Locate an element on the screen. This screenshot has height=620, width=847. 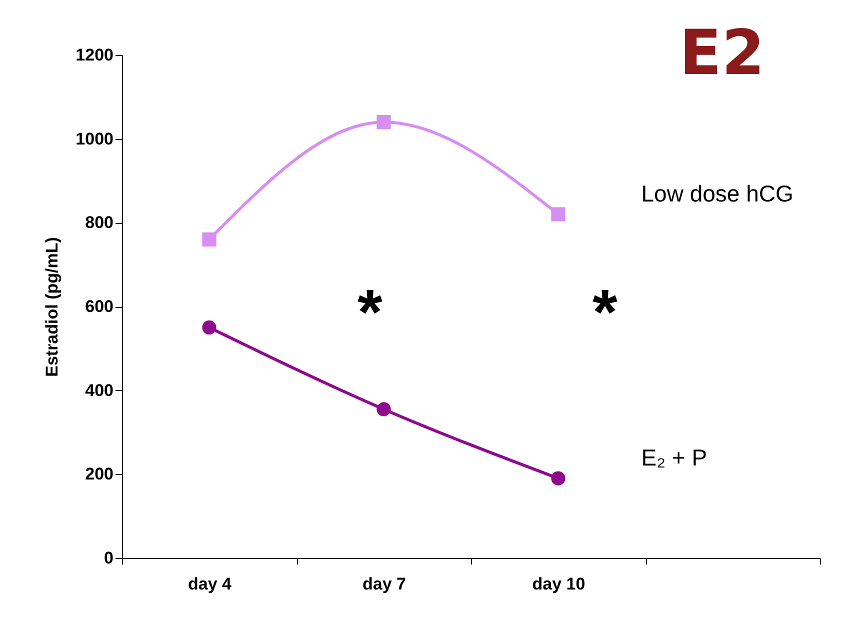
x-tick-label: day 4 is located at coordinates (210, 584).